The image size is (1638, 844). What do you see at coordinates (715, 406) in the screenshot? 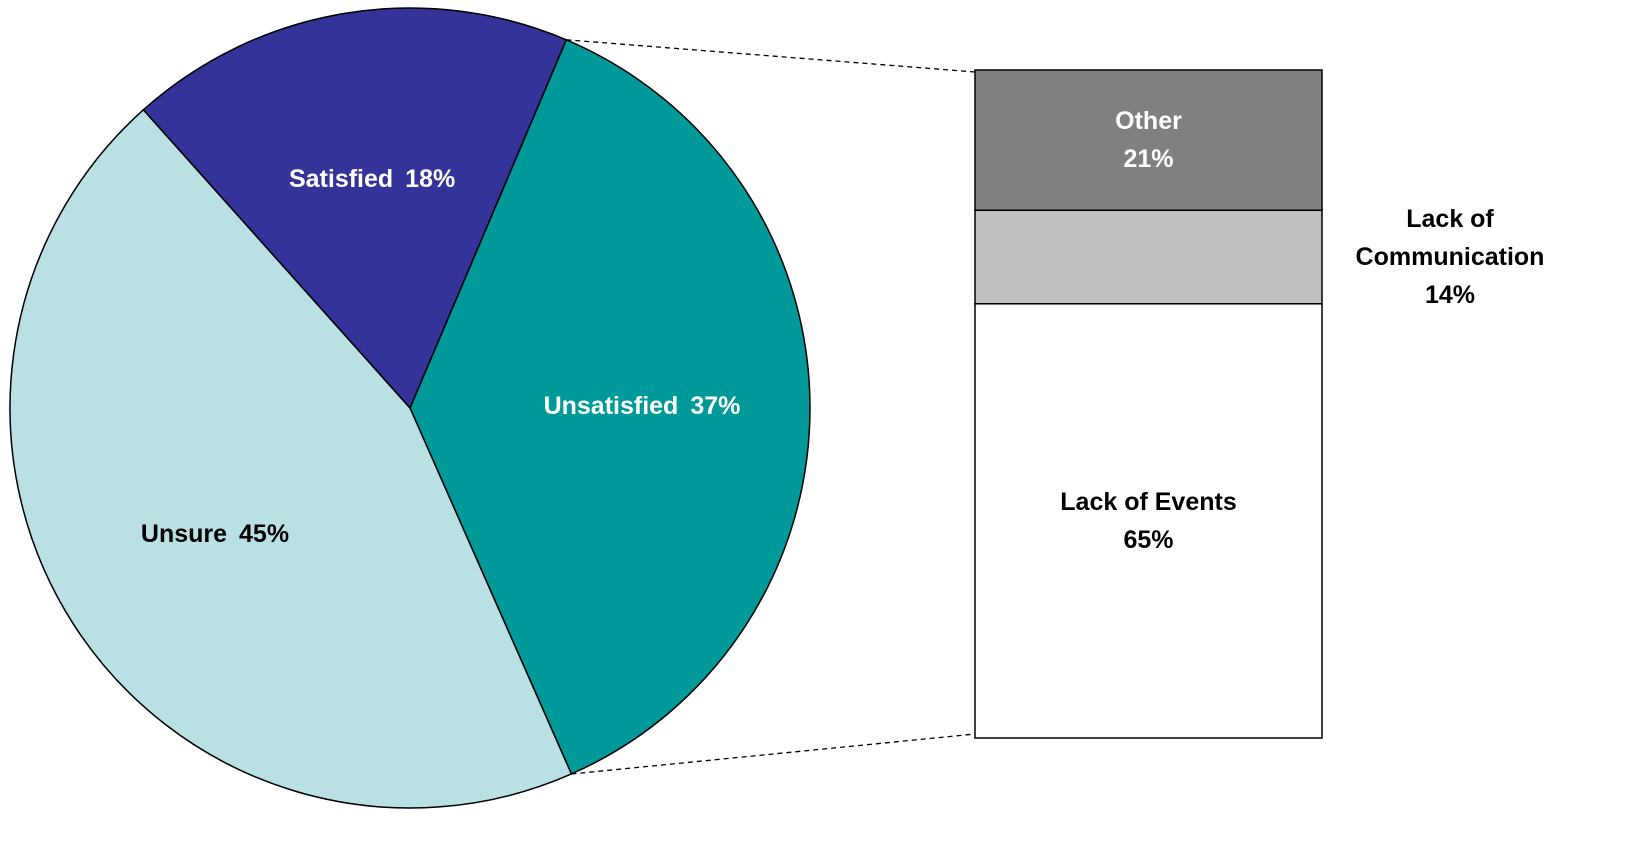
I see `slice-value: 37%` at bounding box center [715, 406].